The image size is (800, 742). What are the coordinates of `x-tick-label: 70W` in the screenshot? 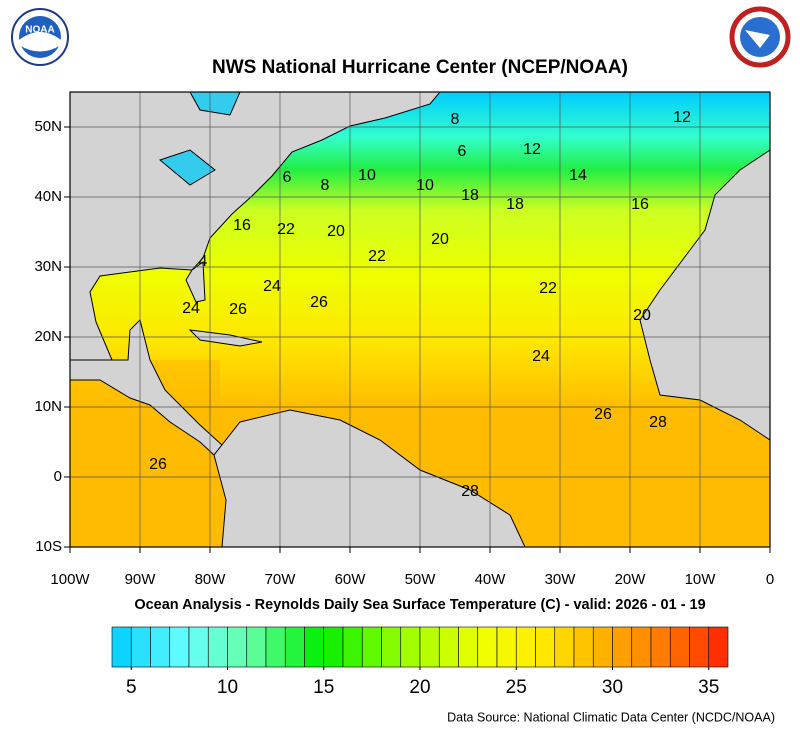 It's located at (281, 579).